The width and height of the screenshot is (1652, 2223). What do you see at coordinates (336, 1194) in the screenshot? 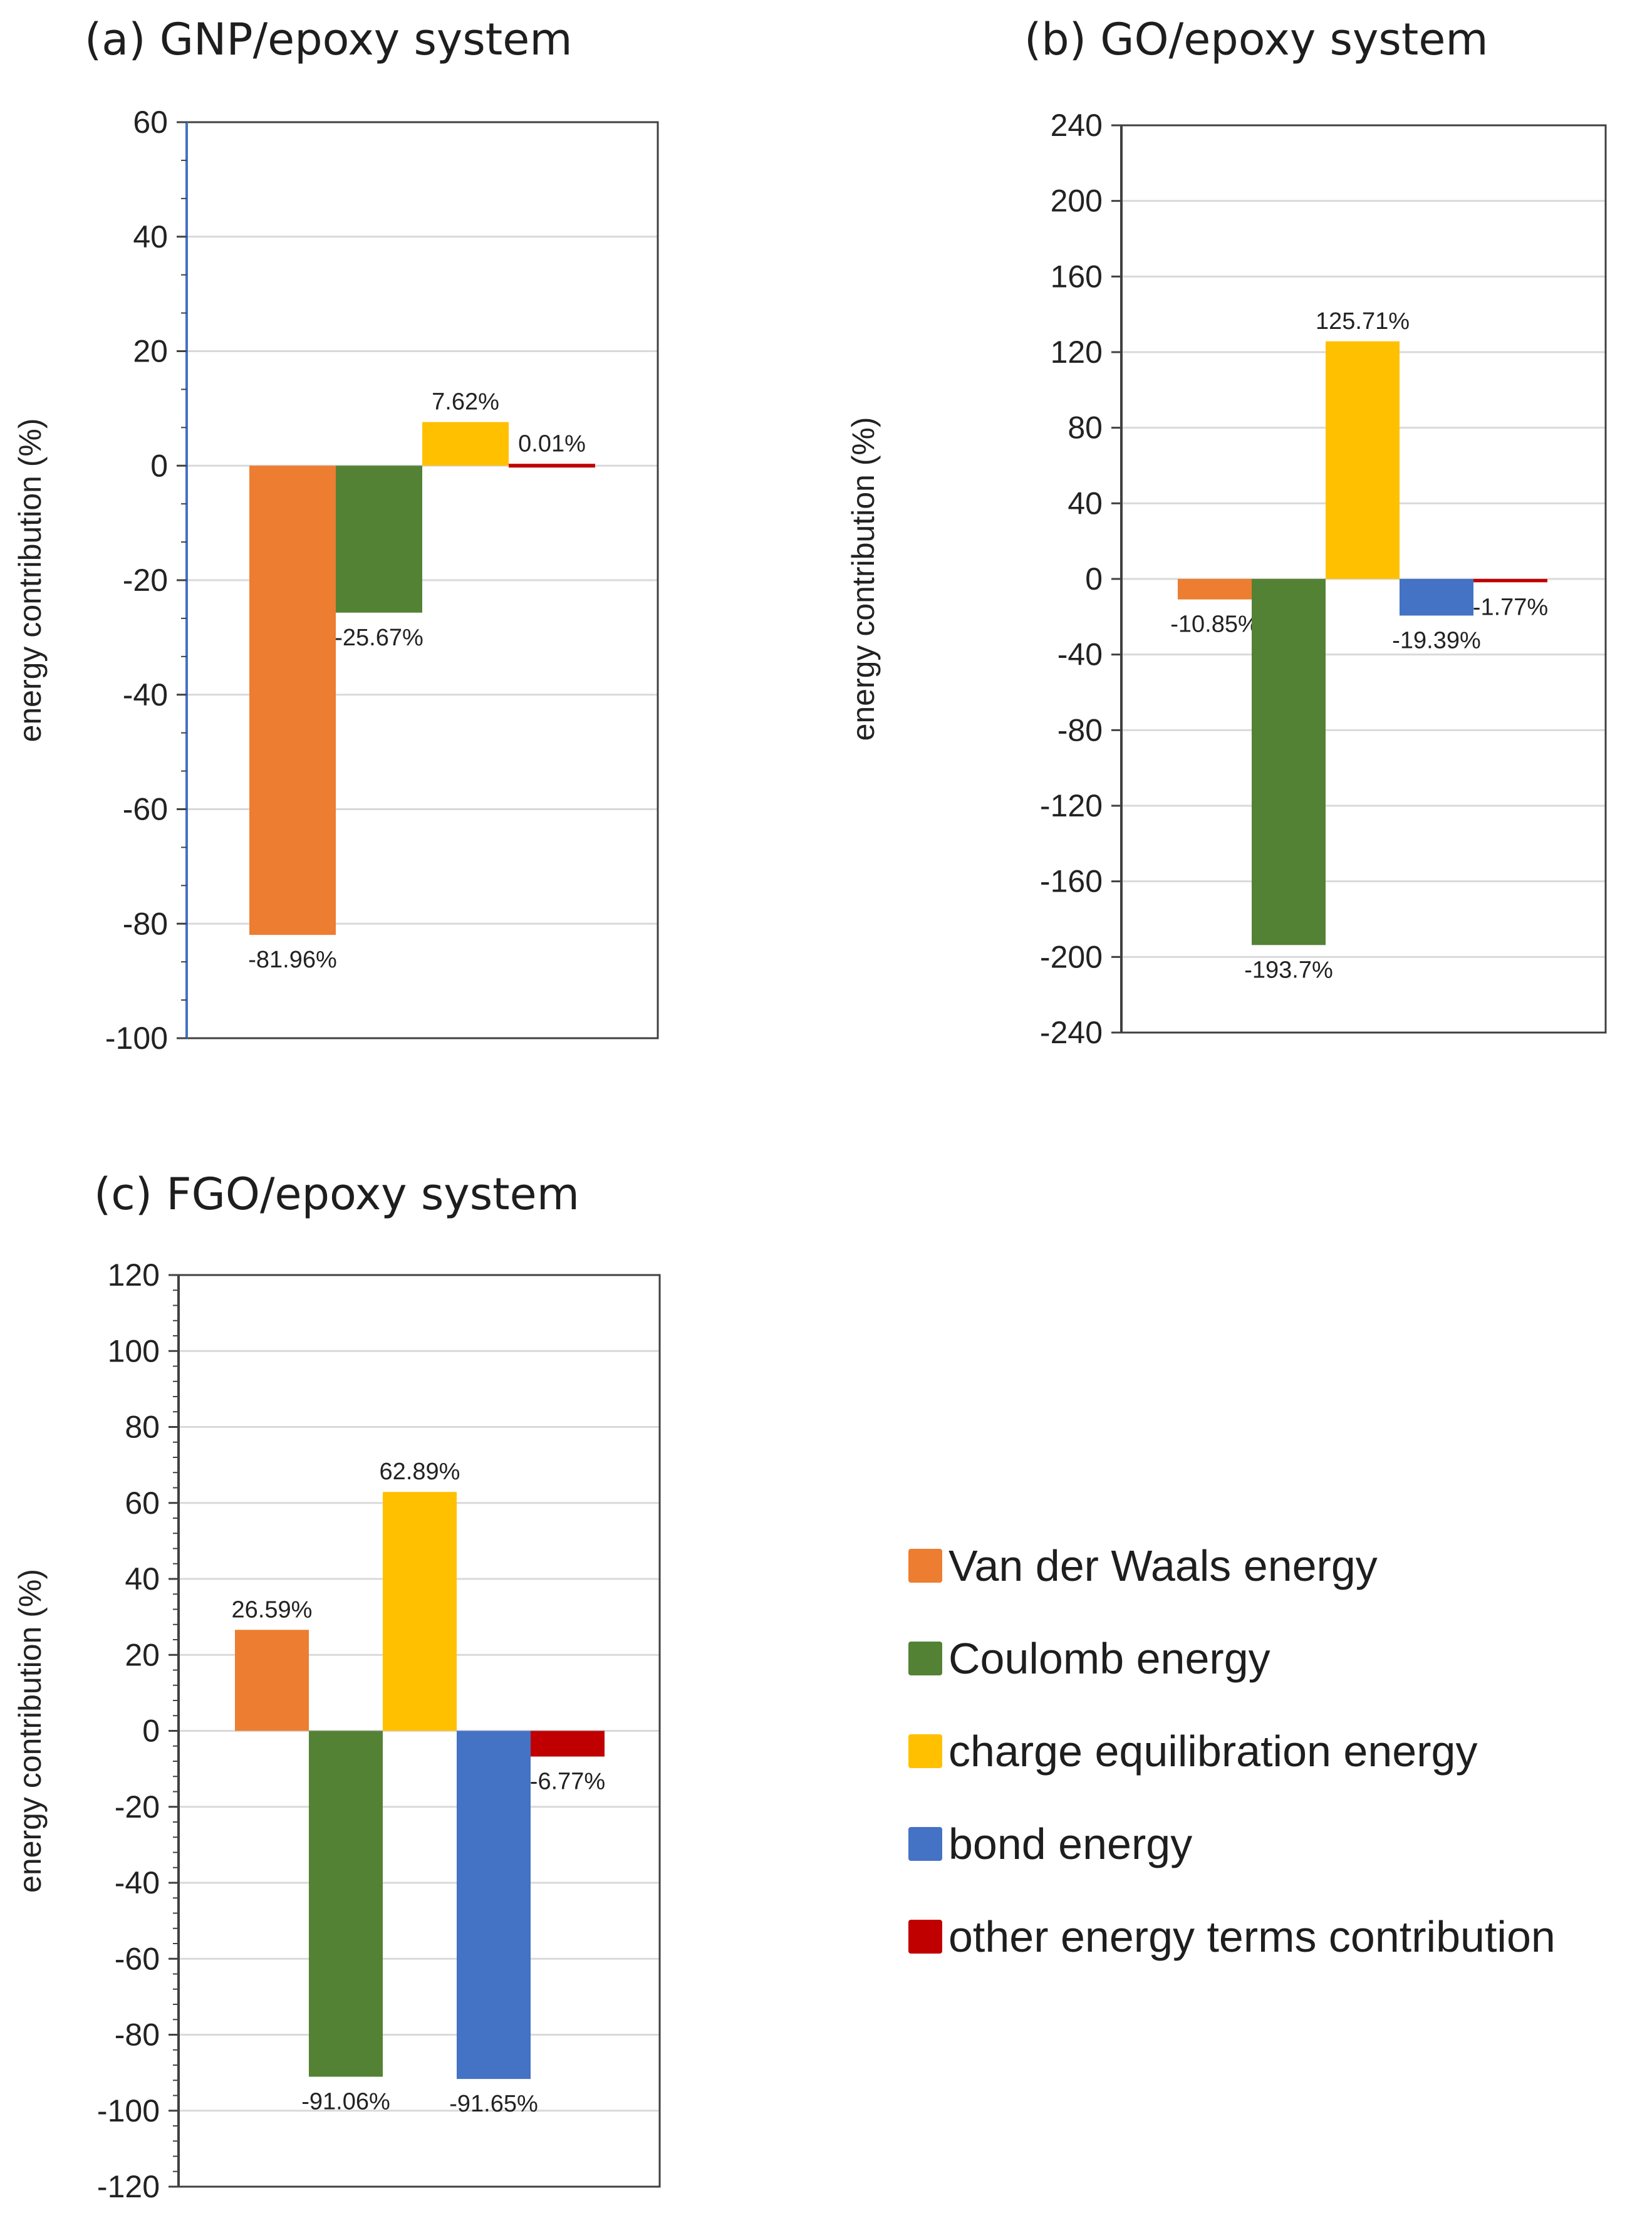
I see `chart-title: (c) FGO/epoxy system` at bounding box center [336, 1194].